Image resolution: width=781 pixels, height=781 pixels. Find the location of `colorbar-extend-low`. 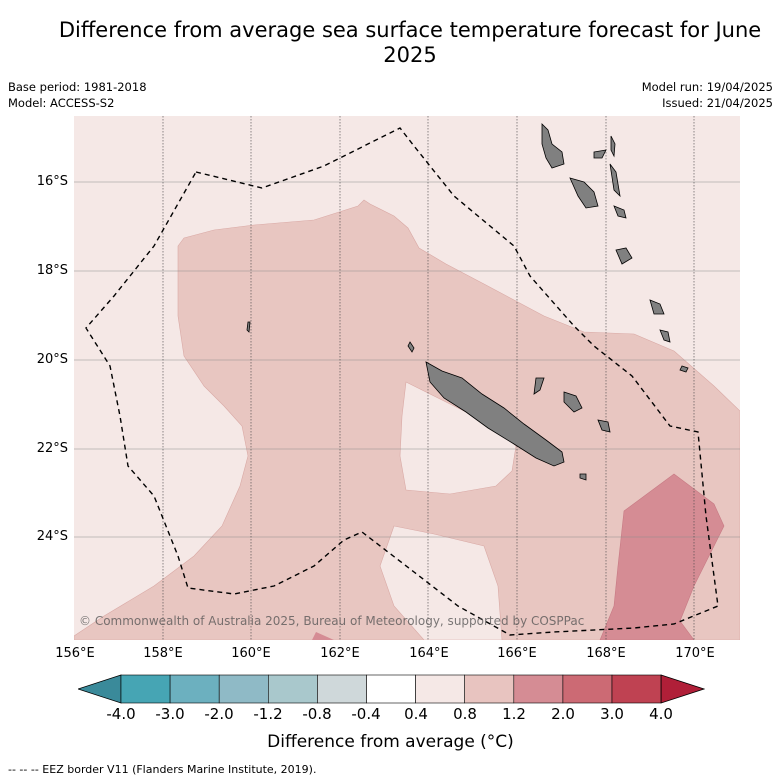

colorbar-extend-low is located at coordinates (99, 689).